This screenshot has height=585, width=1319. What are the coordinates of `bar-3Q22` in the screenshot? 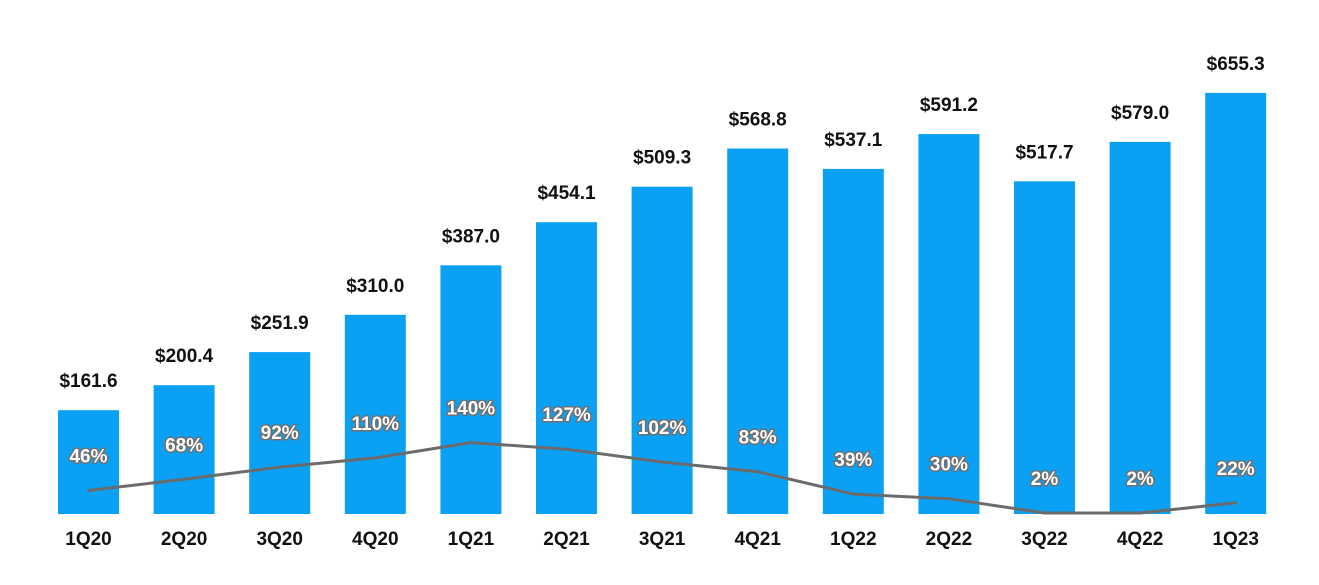 It's located at (1044, 348).